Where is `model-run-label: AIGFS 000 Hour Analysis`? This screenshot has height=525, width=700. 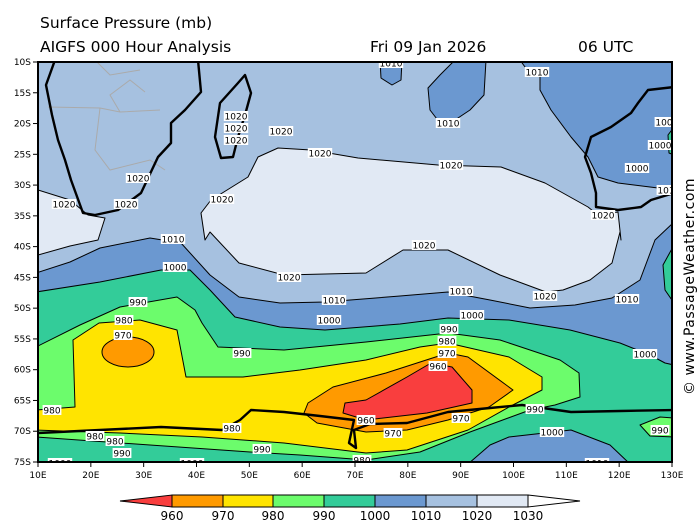 model-run-label: AIGFS 000 Hour Analysis is located at coordinates (135, 47).